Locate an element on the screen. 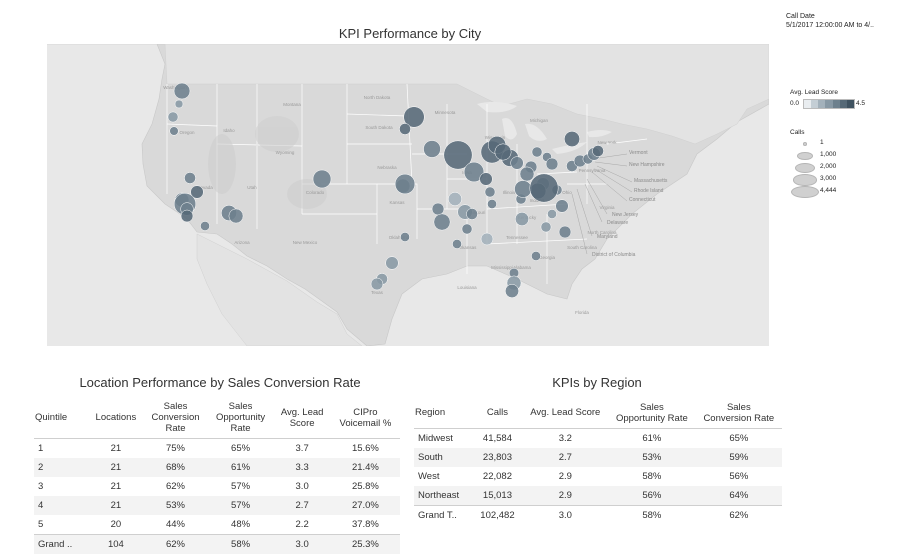 The width and height of the screenshot is (900, 554). state-label: Georgia is located at coordinates (547, 257).